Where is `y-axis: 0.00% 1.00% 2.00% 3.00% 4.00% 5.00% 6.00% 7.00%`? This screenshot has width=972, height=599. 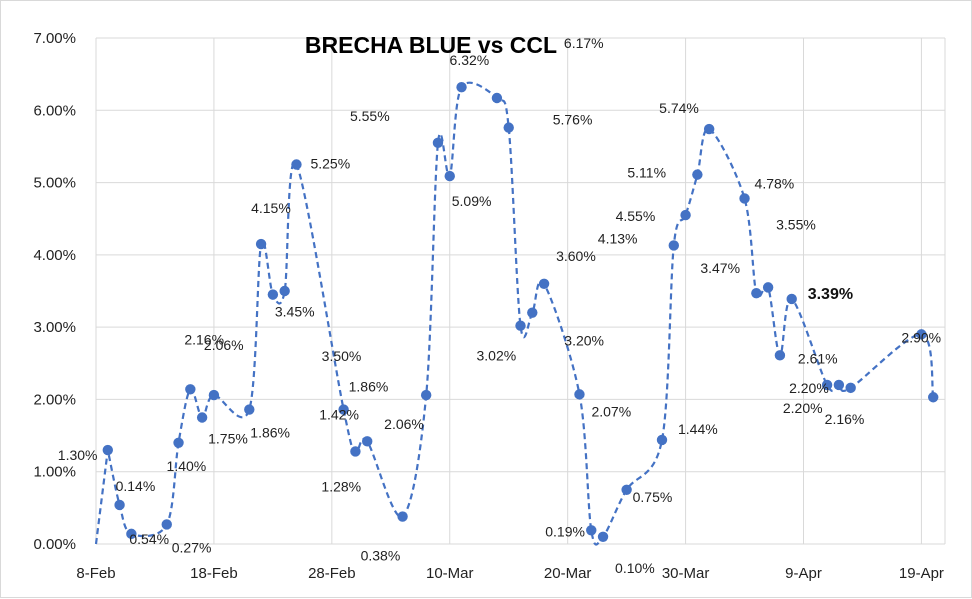
y-axis: 0.00% 1.00% 2.00% 3.00% 4.00% 5.00% 6.00% 7.00% is located at coordinates (54, 291).